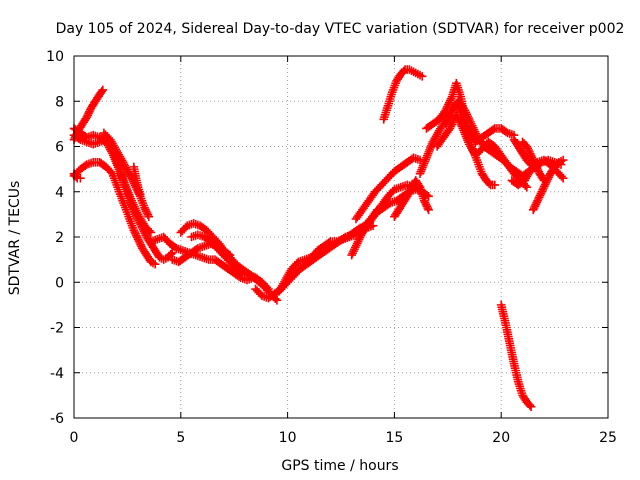  Describe the element at coordinates (59, 283) in the screenshot. I see `y-tick-label: 0` at that location.